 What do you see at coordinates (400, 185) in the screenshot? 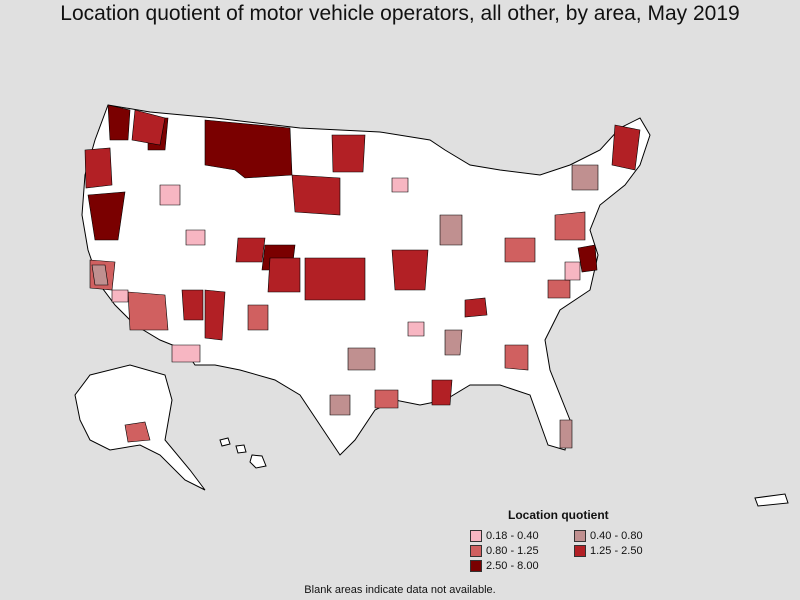
I see `area-minnesota-south` at bounding box center [400, 185].